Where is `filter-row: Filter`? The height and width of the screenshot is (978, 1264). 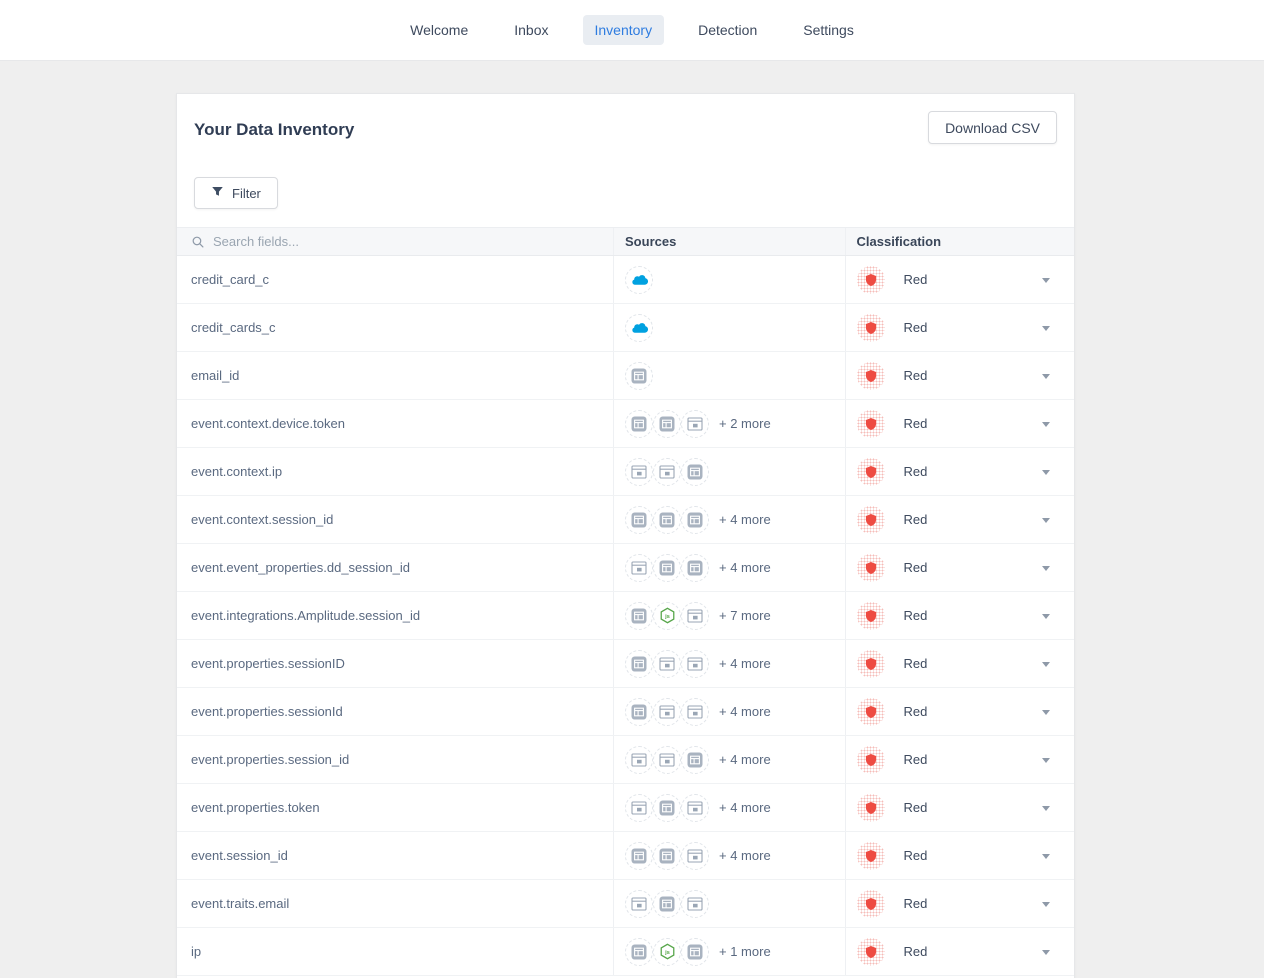 filter-row: Filter is located at coordinates (625, 193).